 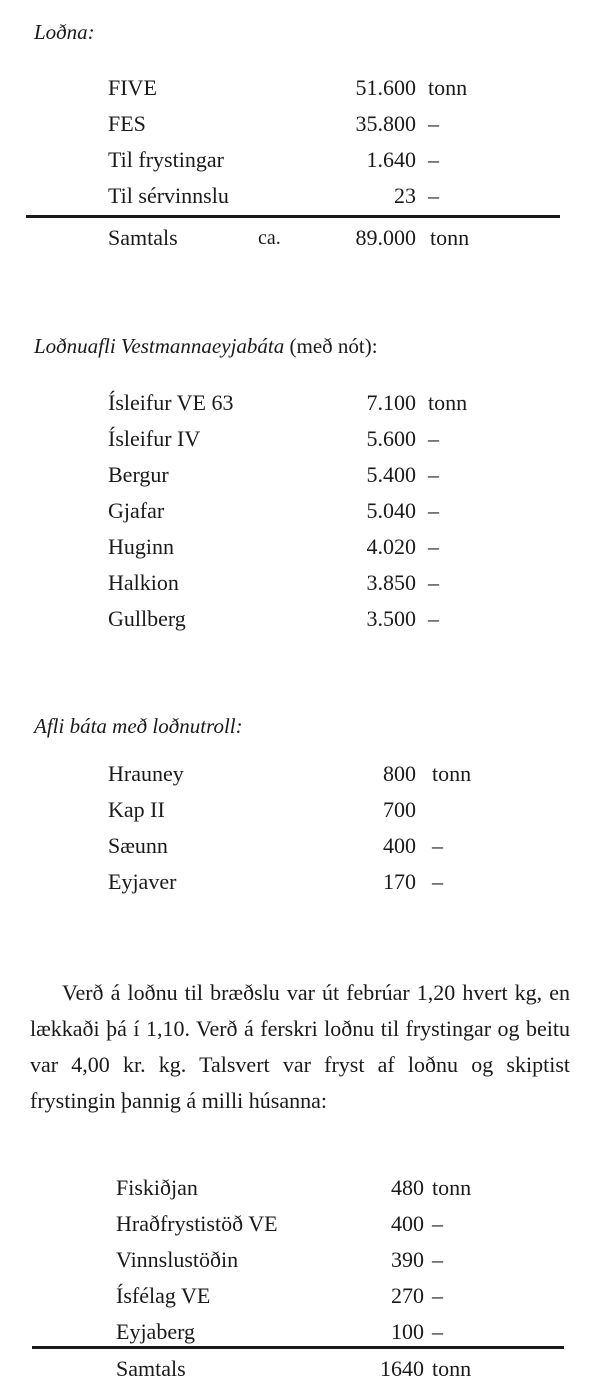 What do you see at coordinates (146, 773) in the screenshot?
I see `row-label: Hrauney` at bounding box center [146, 773].